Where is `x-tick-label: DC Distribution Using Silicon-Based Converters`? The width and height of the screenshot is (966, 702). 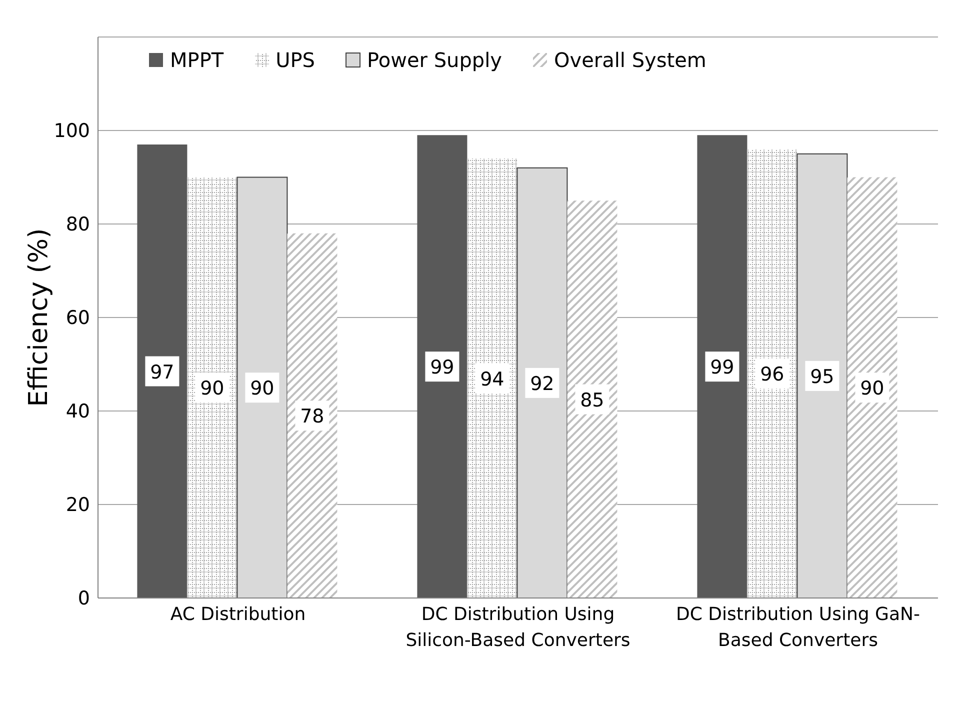
x-tick-label: DC Distribution Using Silicon-Based Converters is located at coordinates (518, 627).